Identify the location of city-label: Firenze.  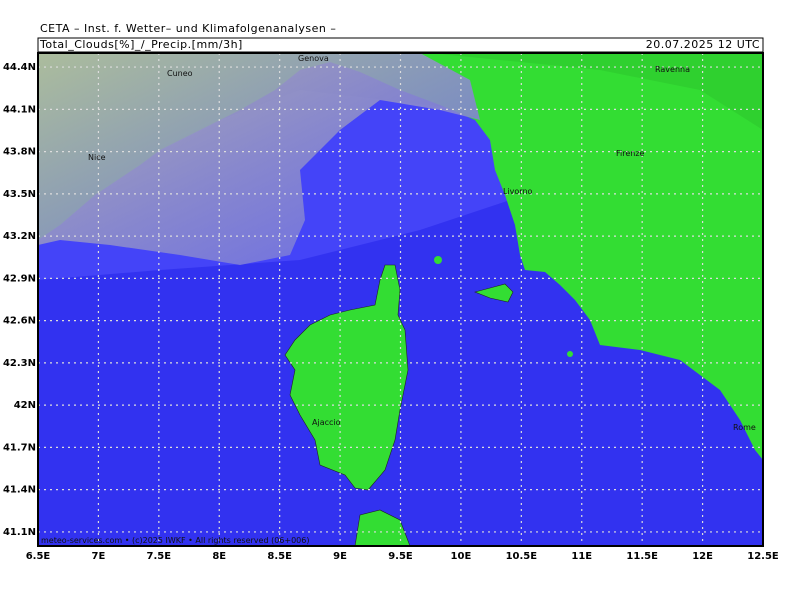
(630, 153).